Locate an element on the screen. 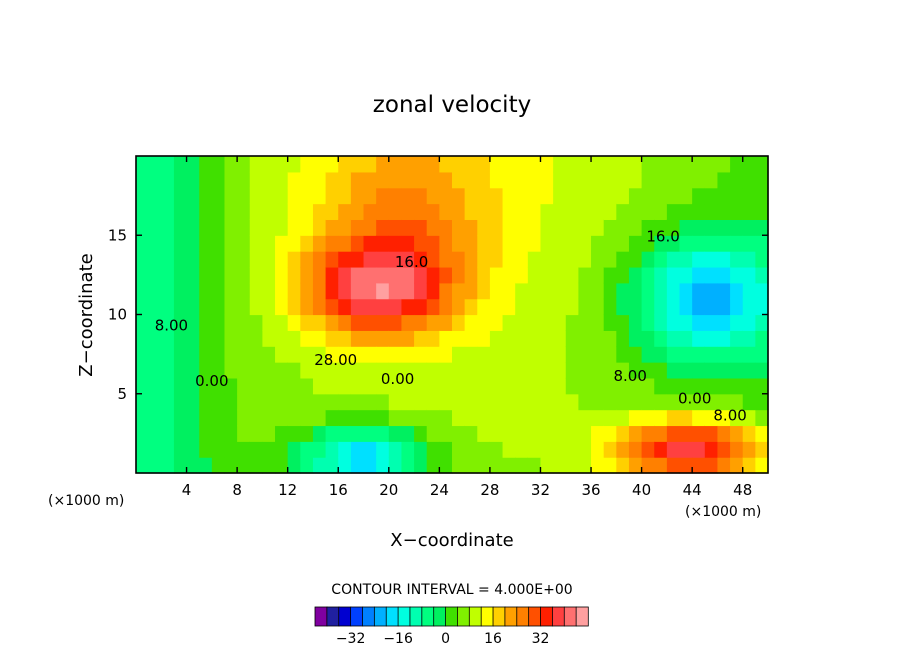 The width and height of the screenshot is (904, 658). contour-label: 0.00 is located at coordinates (694, 398).